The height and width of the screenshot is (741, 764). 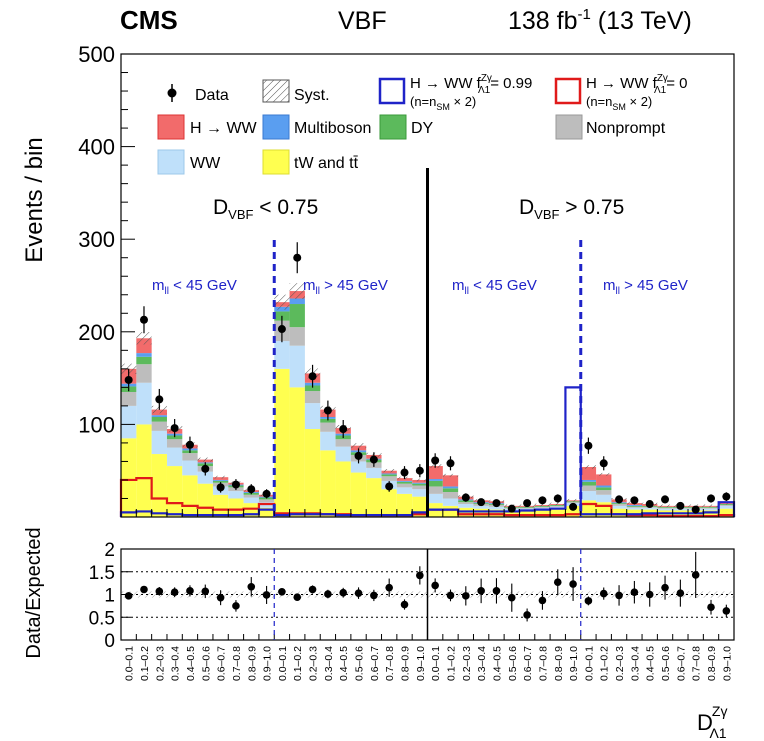 I want to click on svg-text: Nonprompt, so click(x=626, y=128).